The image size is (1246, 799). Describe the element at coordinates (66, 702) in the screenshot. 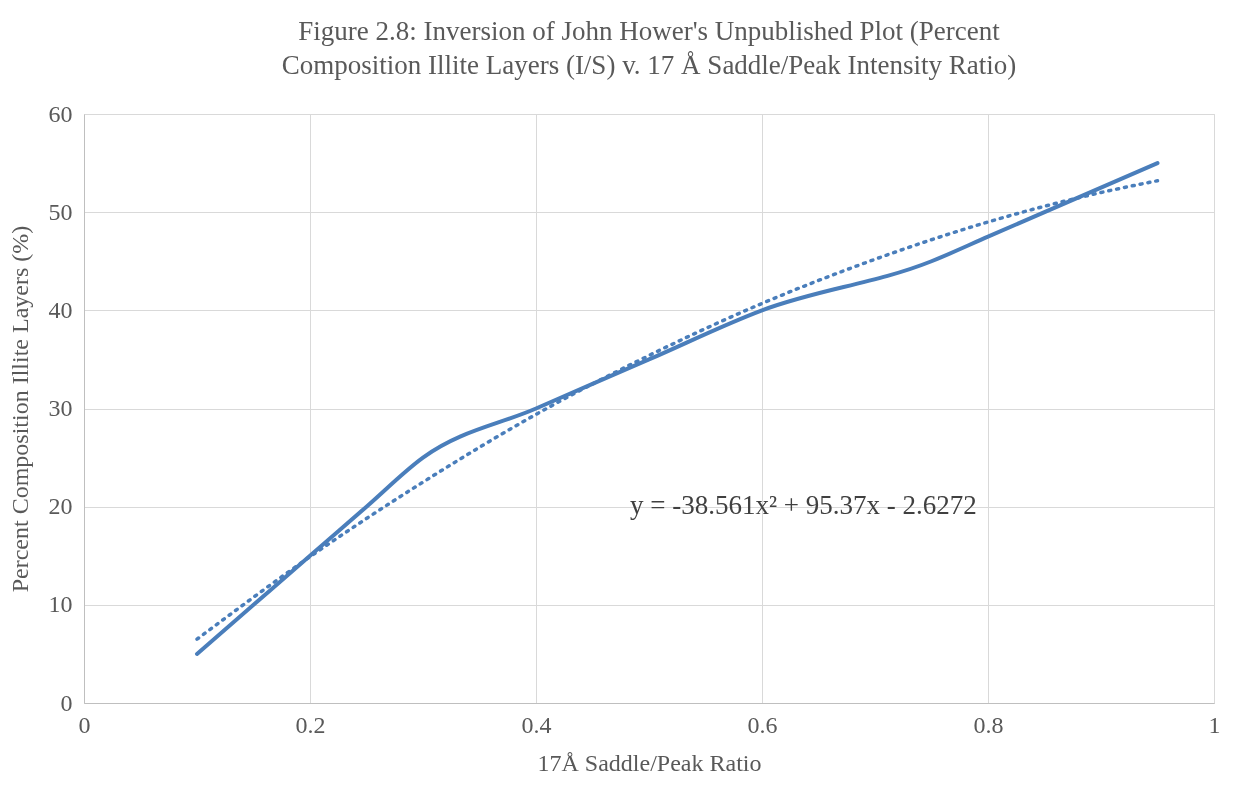

I see `y-tick-label: 0` at that location.